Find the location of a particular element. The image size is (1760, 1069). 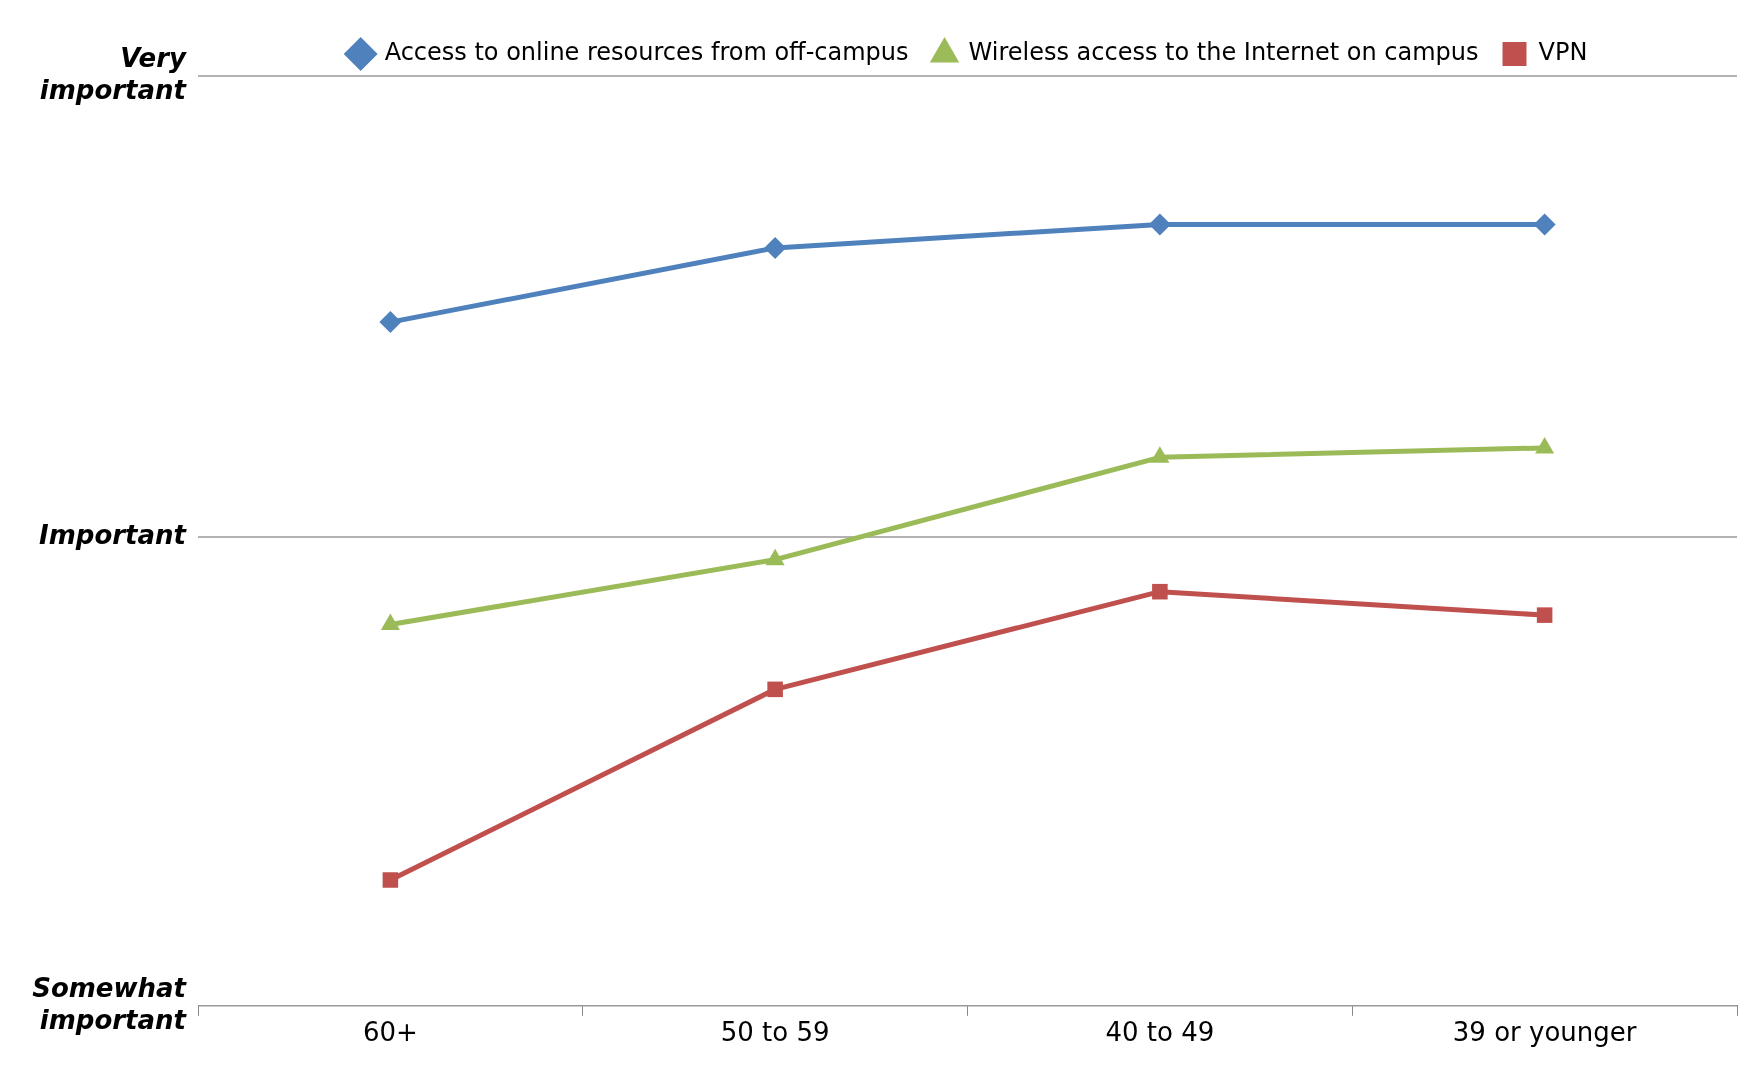

ref-line-label: Somewhat important is located at coordinates (110, 1003).